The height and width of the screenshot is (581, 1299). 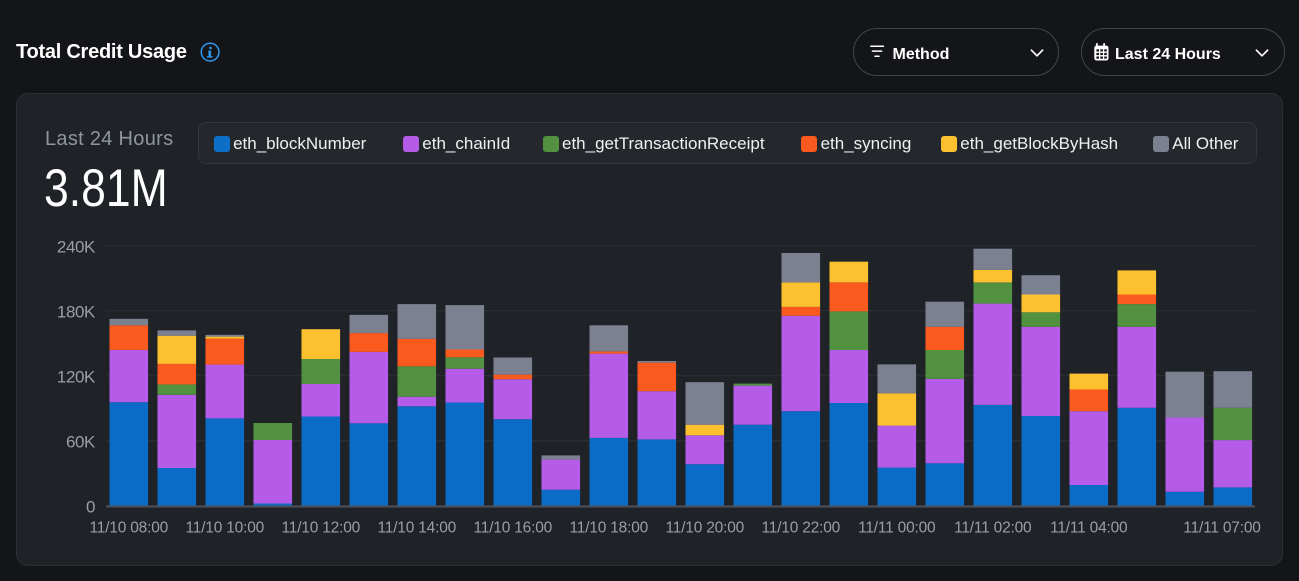 What do you see at coordinates (81, 442) in the screenshot?
I see `svg-text: 60K` at bounding box center [81, 442].